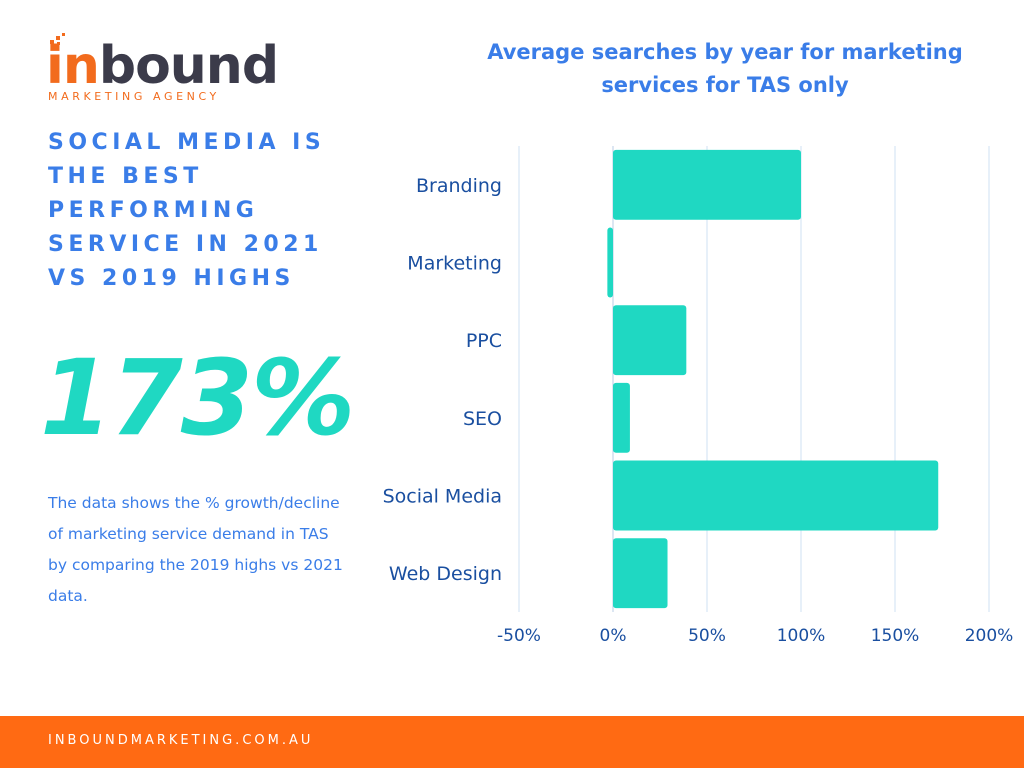 The image size is (1024, 768). Describe the element at coordinates (801, 636) in the screenshot. I see `x-tick-label: 100%` at that location.